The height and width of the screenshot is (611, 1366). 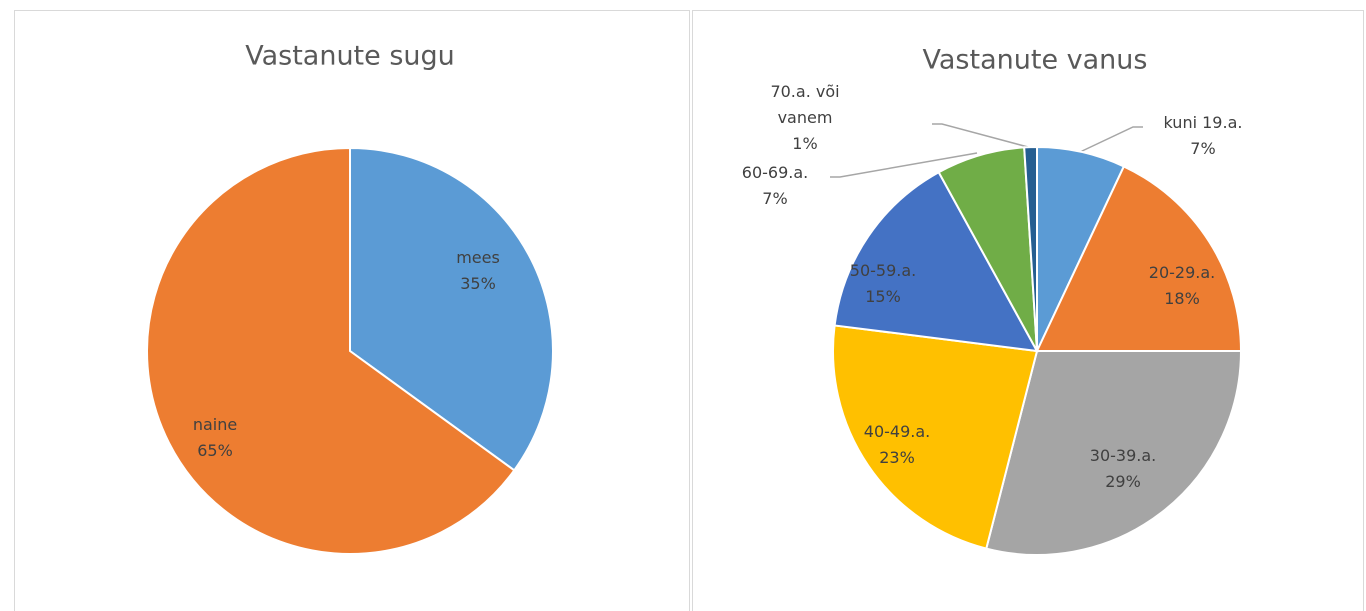 I want to click on data-label: 70.a. või vanem 1%, so click(x=805, y=118).